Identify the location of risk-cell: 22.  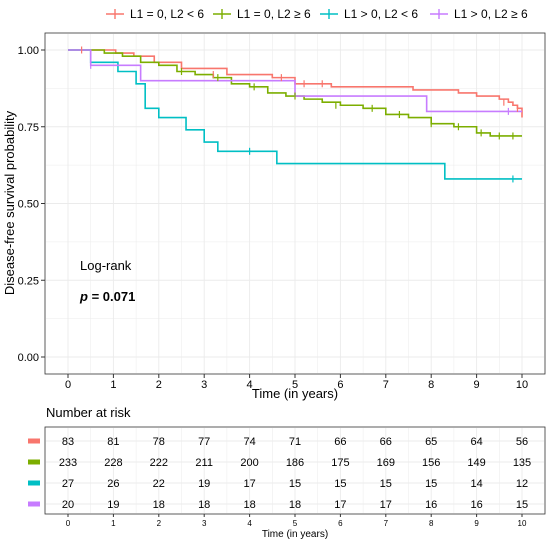
(159, 484).